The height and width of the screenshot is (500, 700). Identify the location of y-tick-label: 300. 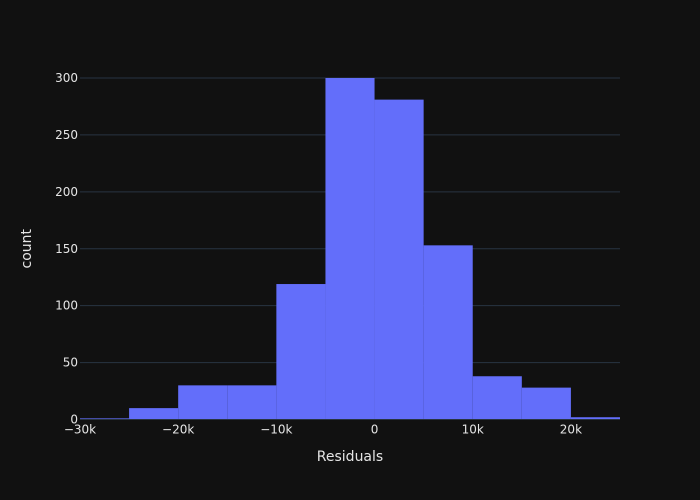
(66, 78).